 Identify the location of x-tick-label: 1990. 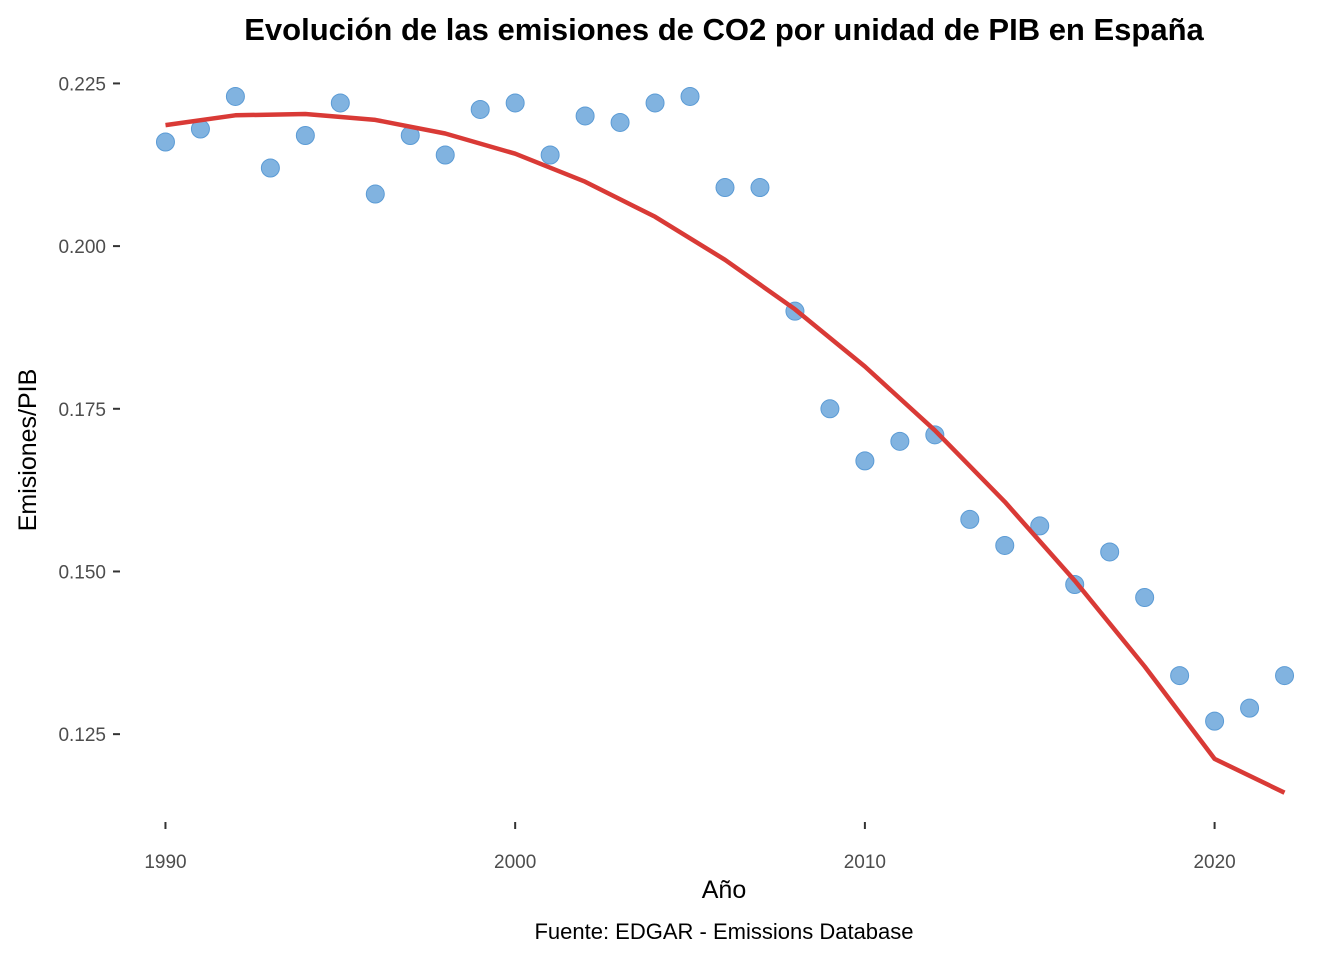
(165, 862).